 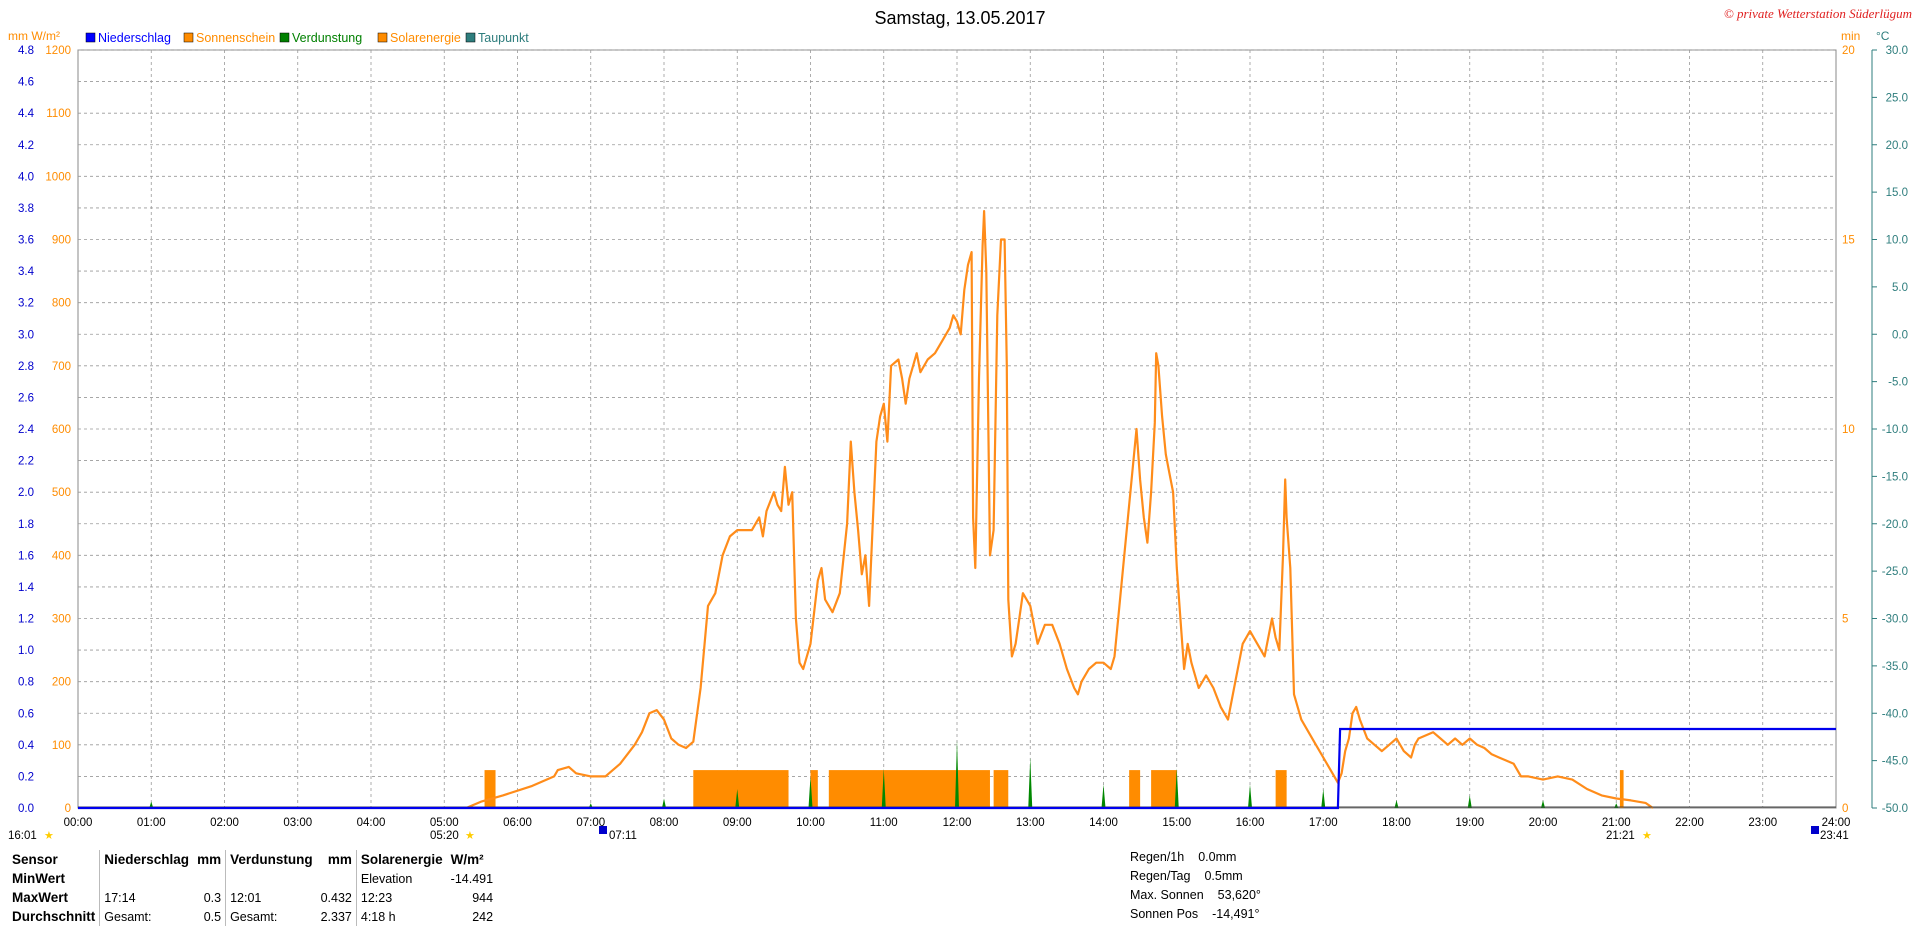 I want to click on temp-tick-15: 25.0, so click(x=1897, y=98).